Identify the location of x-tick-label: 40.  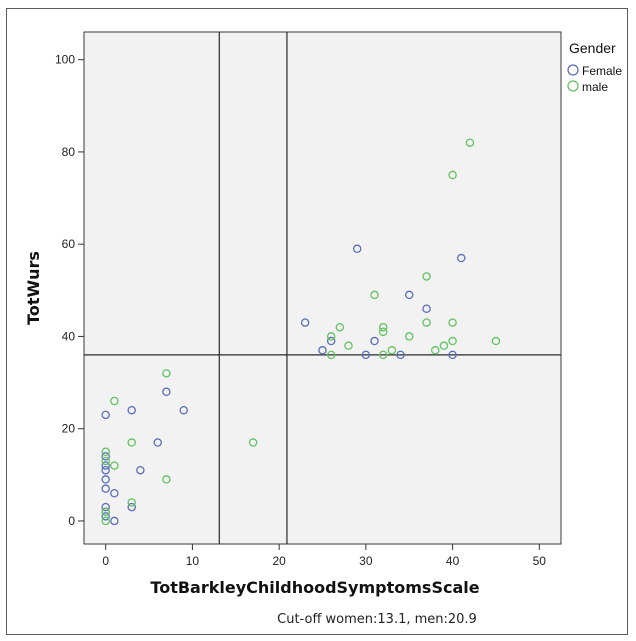
(453, 561).